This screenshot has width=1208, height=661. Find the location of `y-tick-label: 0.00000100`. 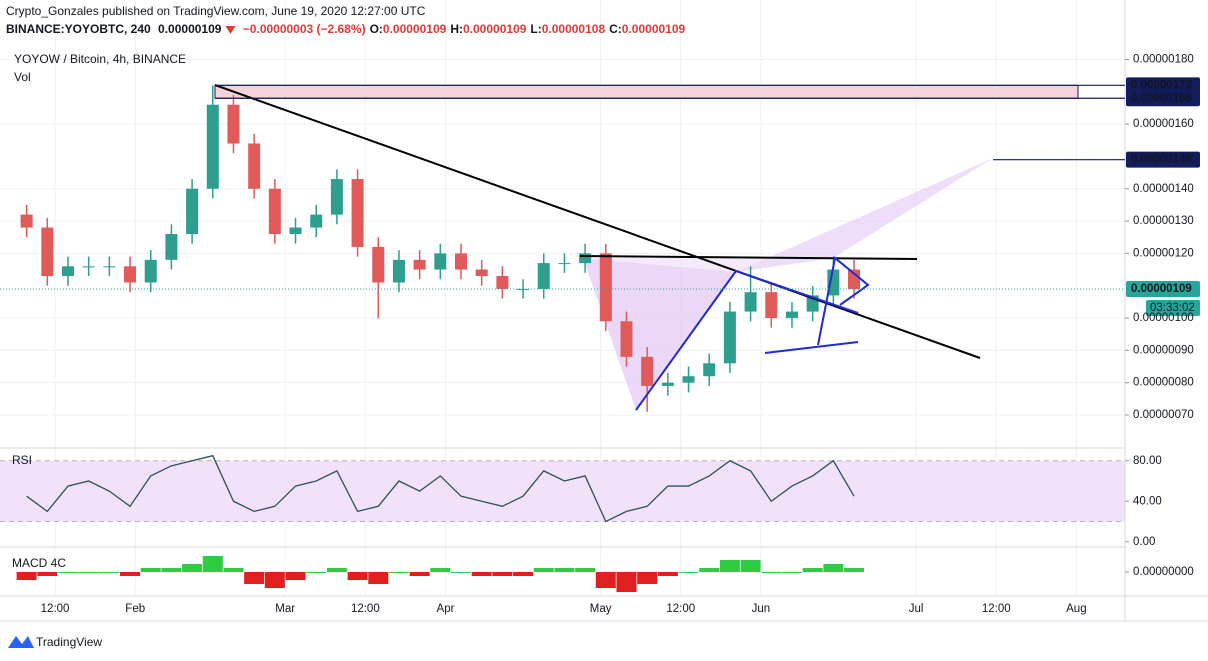

y-tick-label: 0.00000100 is located at coordinates (1163, 318).